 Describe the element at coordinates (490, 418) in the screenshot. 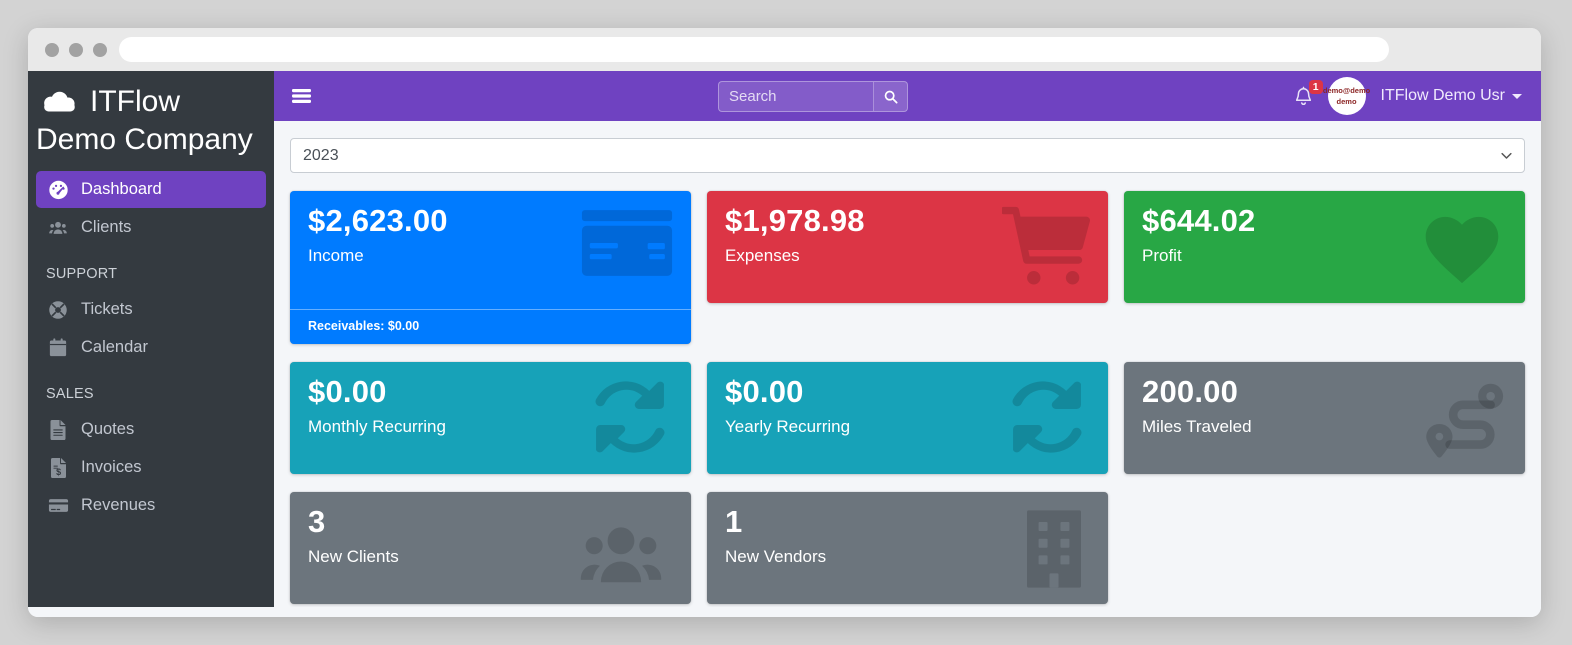

I see `monthly-recurring-card: $0.00 Monthly Recurring` at that location.